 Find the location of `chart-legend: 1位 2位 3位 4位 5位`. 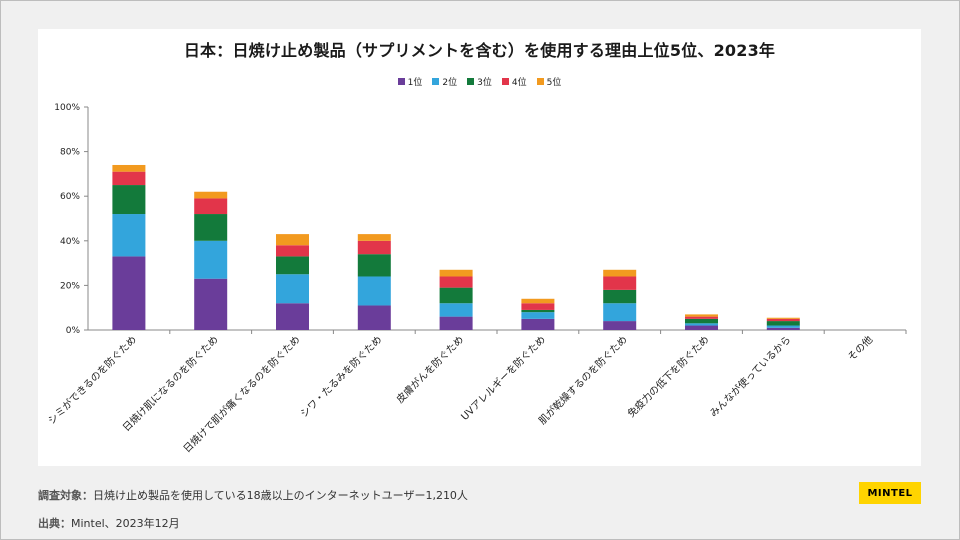

chart-legend: 1位 2位 3位 4位 5位 is located at coordinates (479, 81).